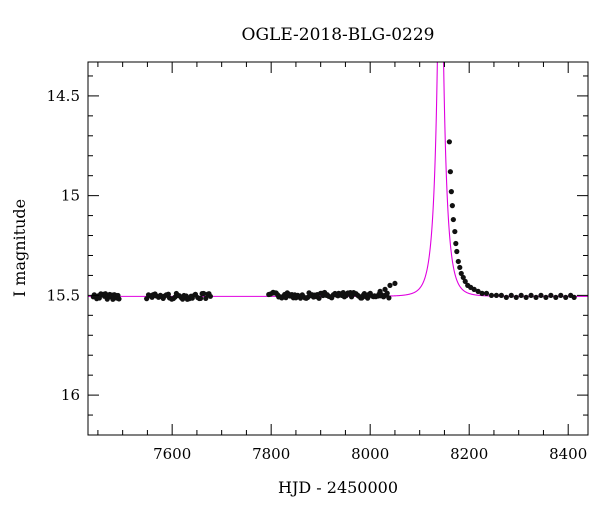 The height and width of the screenshot is (512, 600). Describe the element at coordinates (338, 487) in the screenshot. I see `x-axis-label: HJD - 2450000` at that location.